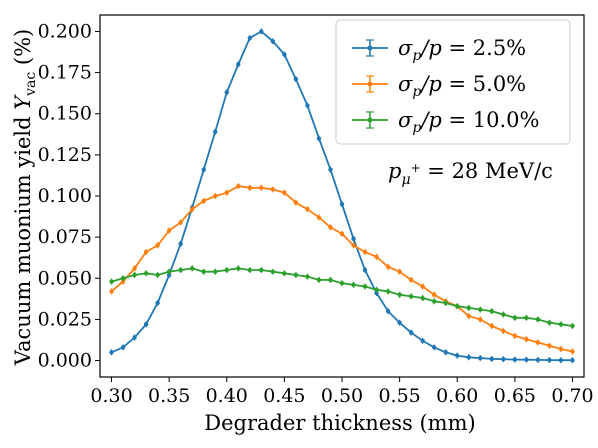 The width and height of the screenshot is (598, 448). What do you see at coordinates (572, 396) in the screenshot?
I see `x-tick-label: 0.70` at bounding box center [572, 396].